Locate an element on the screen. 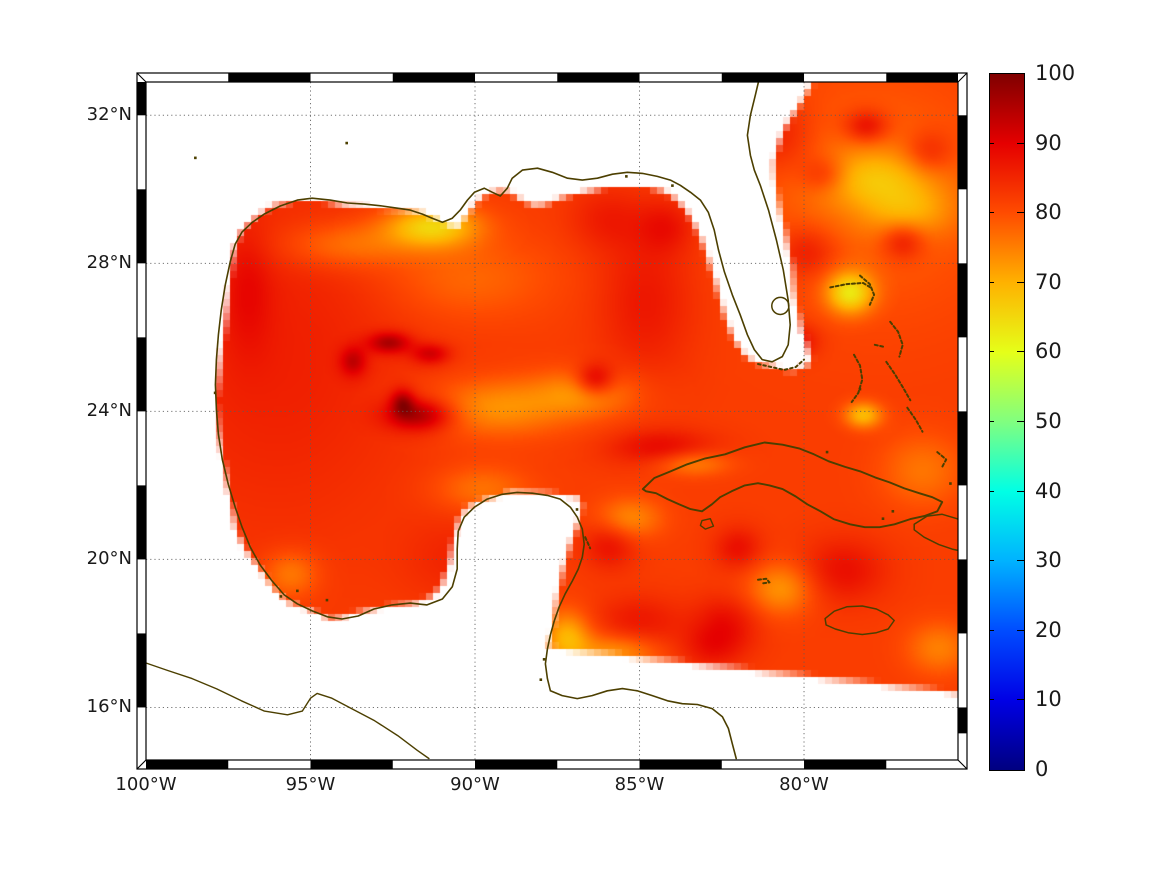 This screenshot has height=875, width=1167. lat-tick-label: 24°N is located at coordinates (109, 411).